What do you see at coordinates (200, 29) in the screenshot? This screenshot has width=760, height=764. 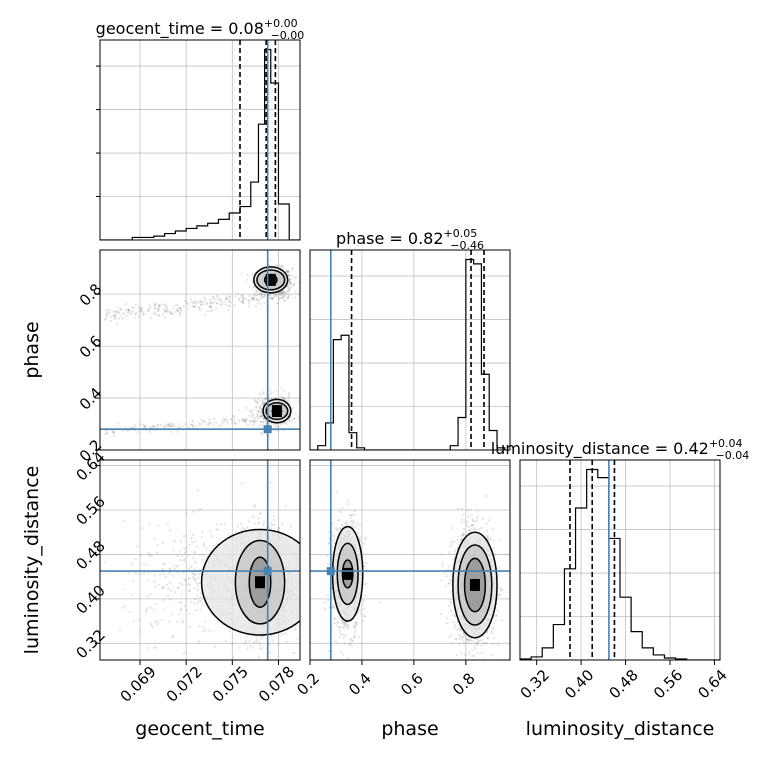 I see `title-geocent_time: geocent_time = 0.08+0.00−0.00` at bounding box center [200, 29].